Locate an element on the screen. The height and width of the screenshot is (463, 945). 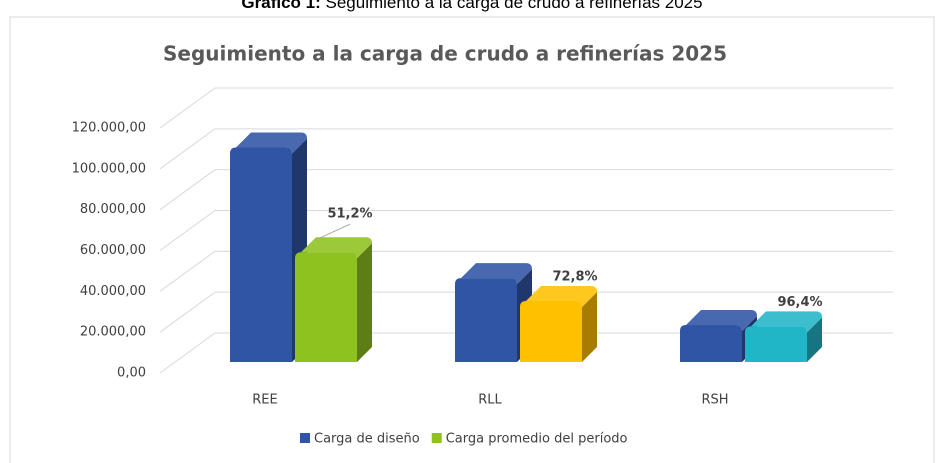
y-tick-label: 0,00 is located at coordinates (131, 373).